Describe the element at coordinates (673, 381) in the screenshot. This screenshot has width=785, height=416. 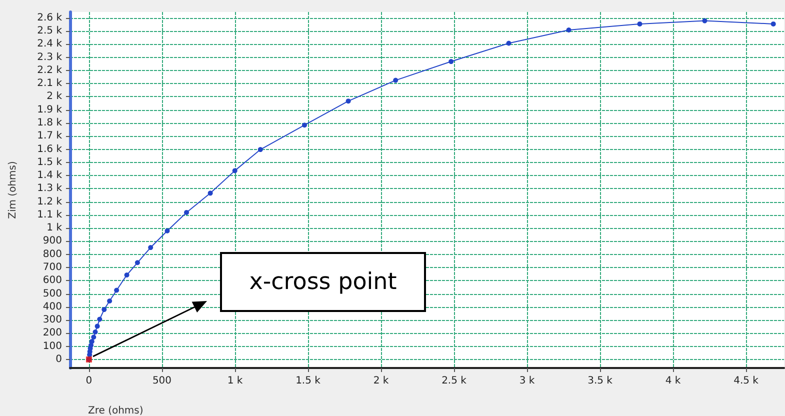
I see `x-tick-label: 4 k` at that location.